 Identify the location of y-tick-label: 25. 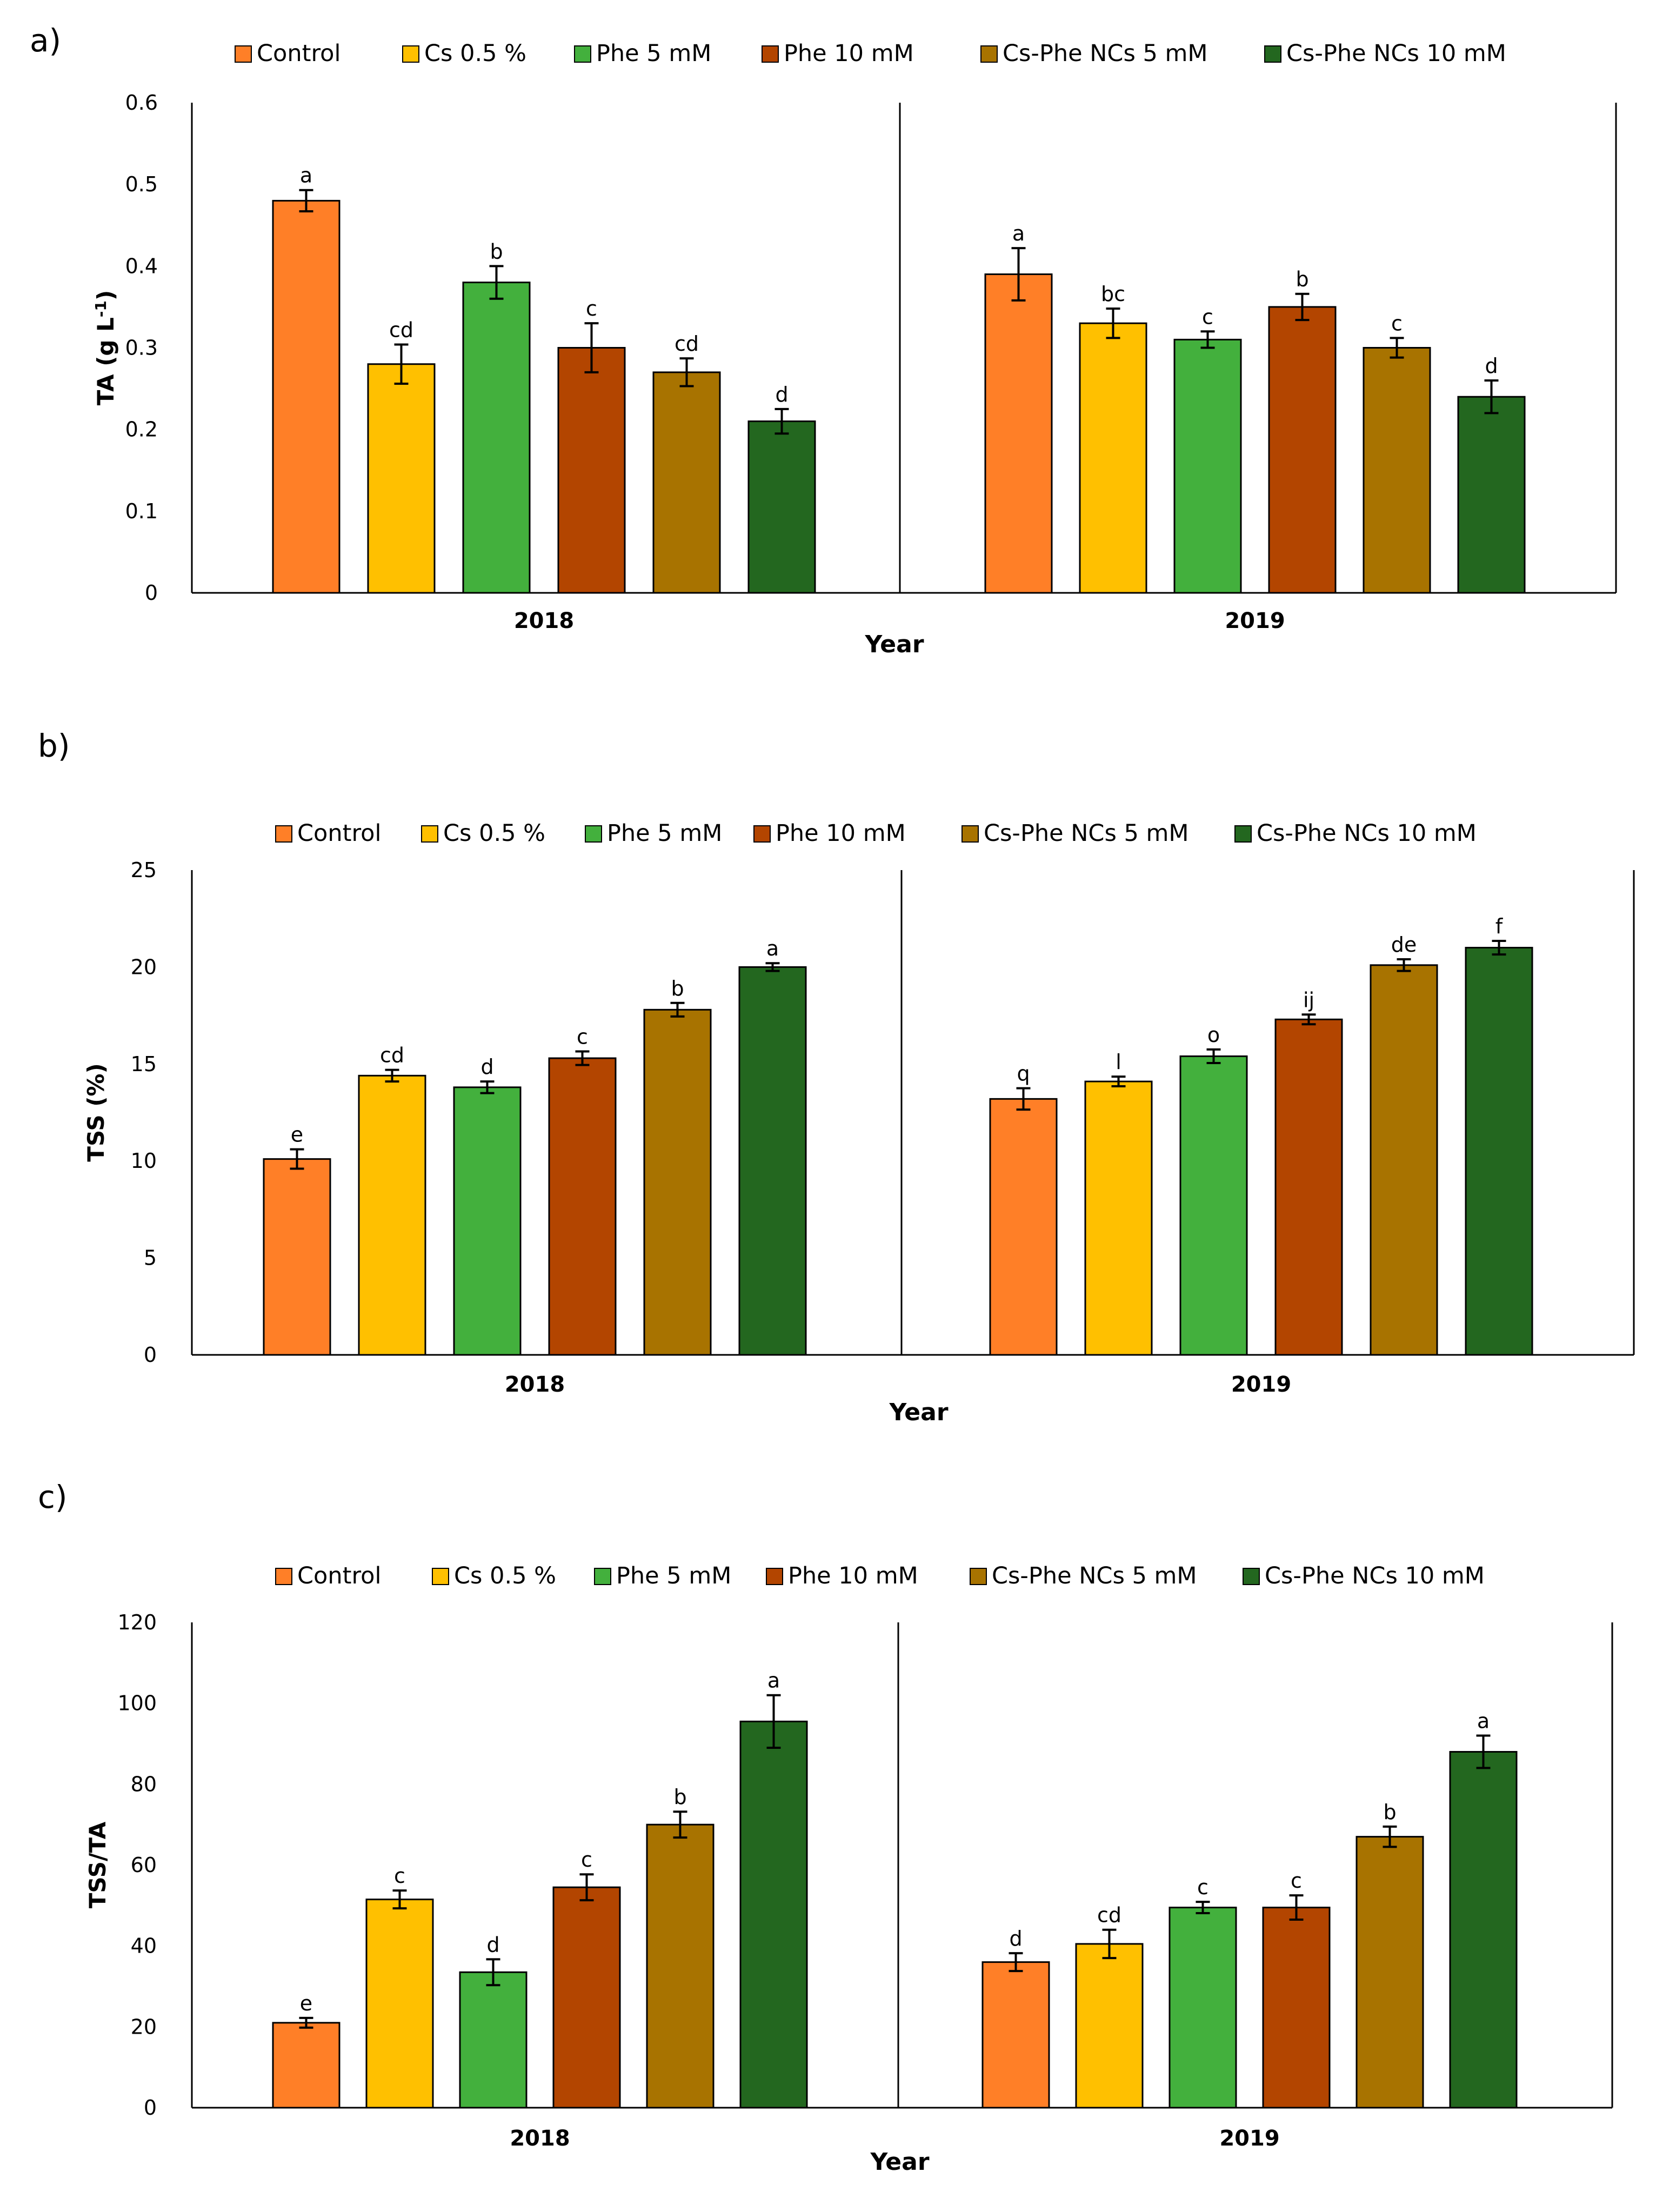
(144, 870).